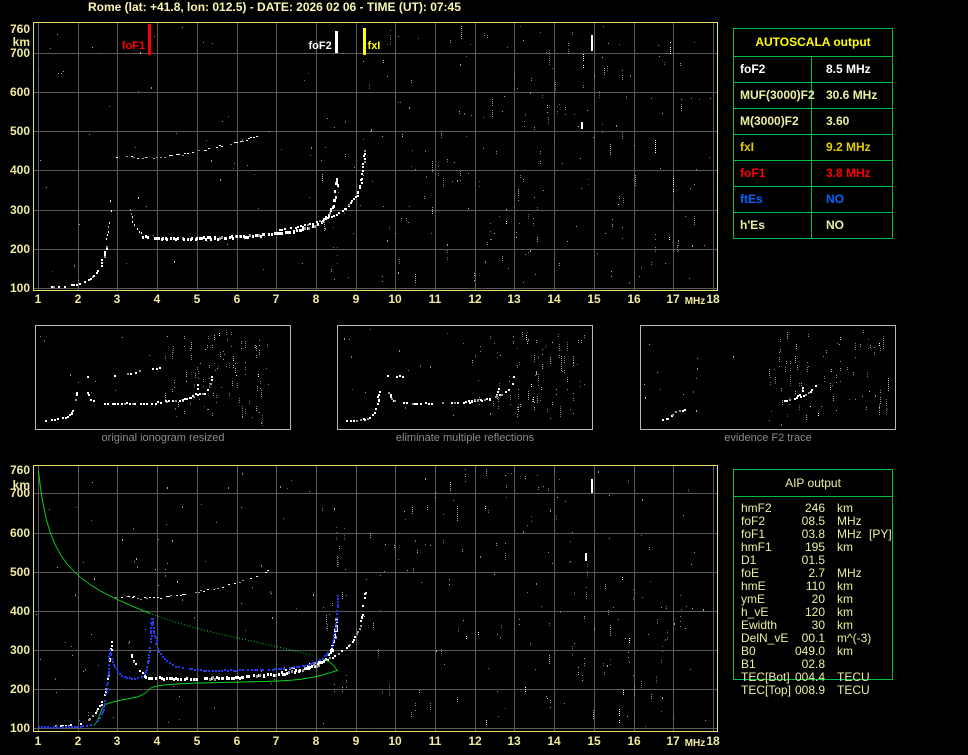 The image size is (968, 755). I want to click on aip-row-foE: foE 2.7 MHz, so click(821, 573).